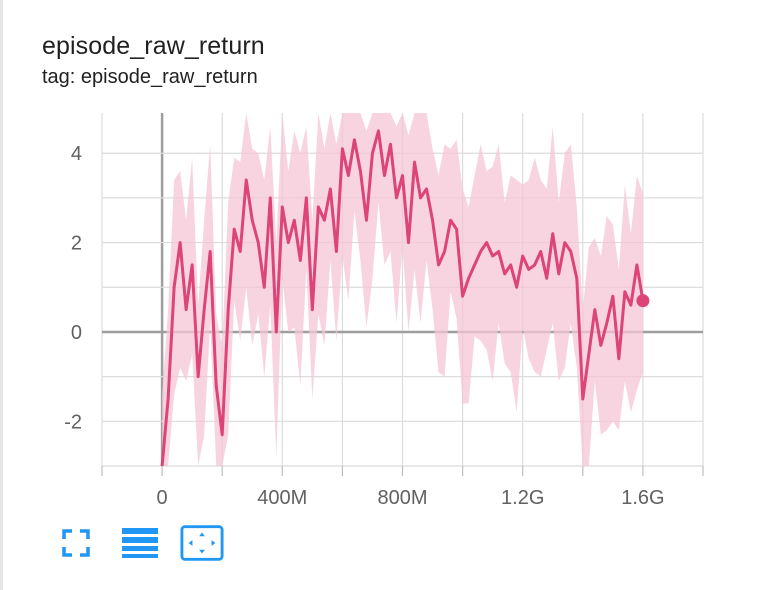 This screenshot has height=590, width=762. Describe the element at coordinates (76, 244) in the screenshot. I see `y-tick-label: 2` at that location.